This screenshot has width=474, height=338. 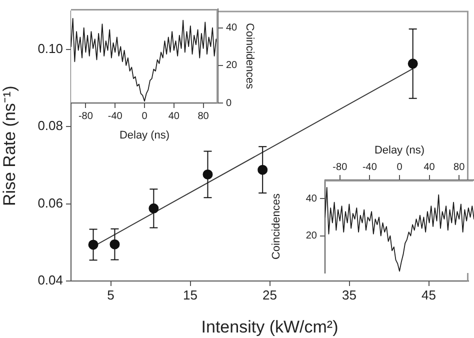 I want to click on y-tick-label: 0.06, so click(x=50, y=202).